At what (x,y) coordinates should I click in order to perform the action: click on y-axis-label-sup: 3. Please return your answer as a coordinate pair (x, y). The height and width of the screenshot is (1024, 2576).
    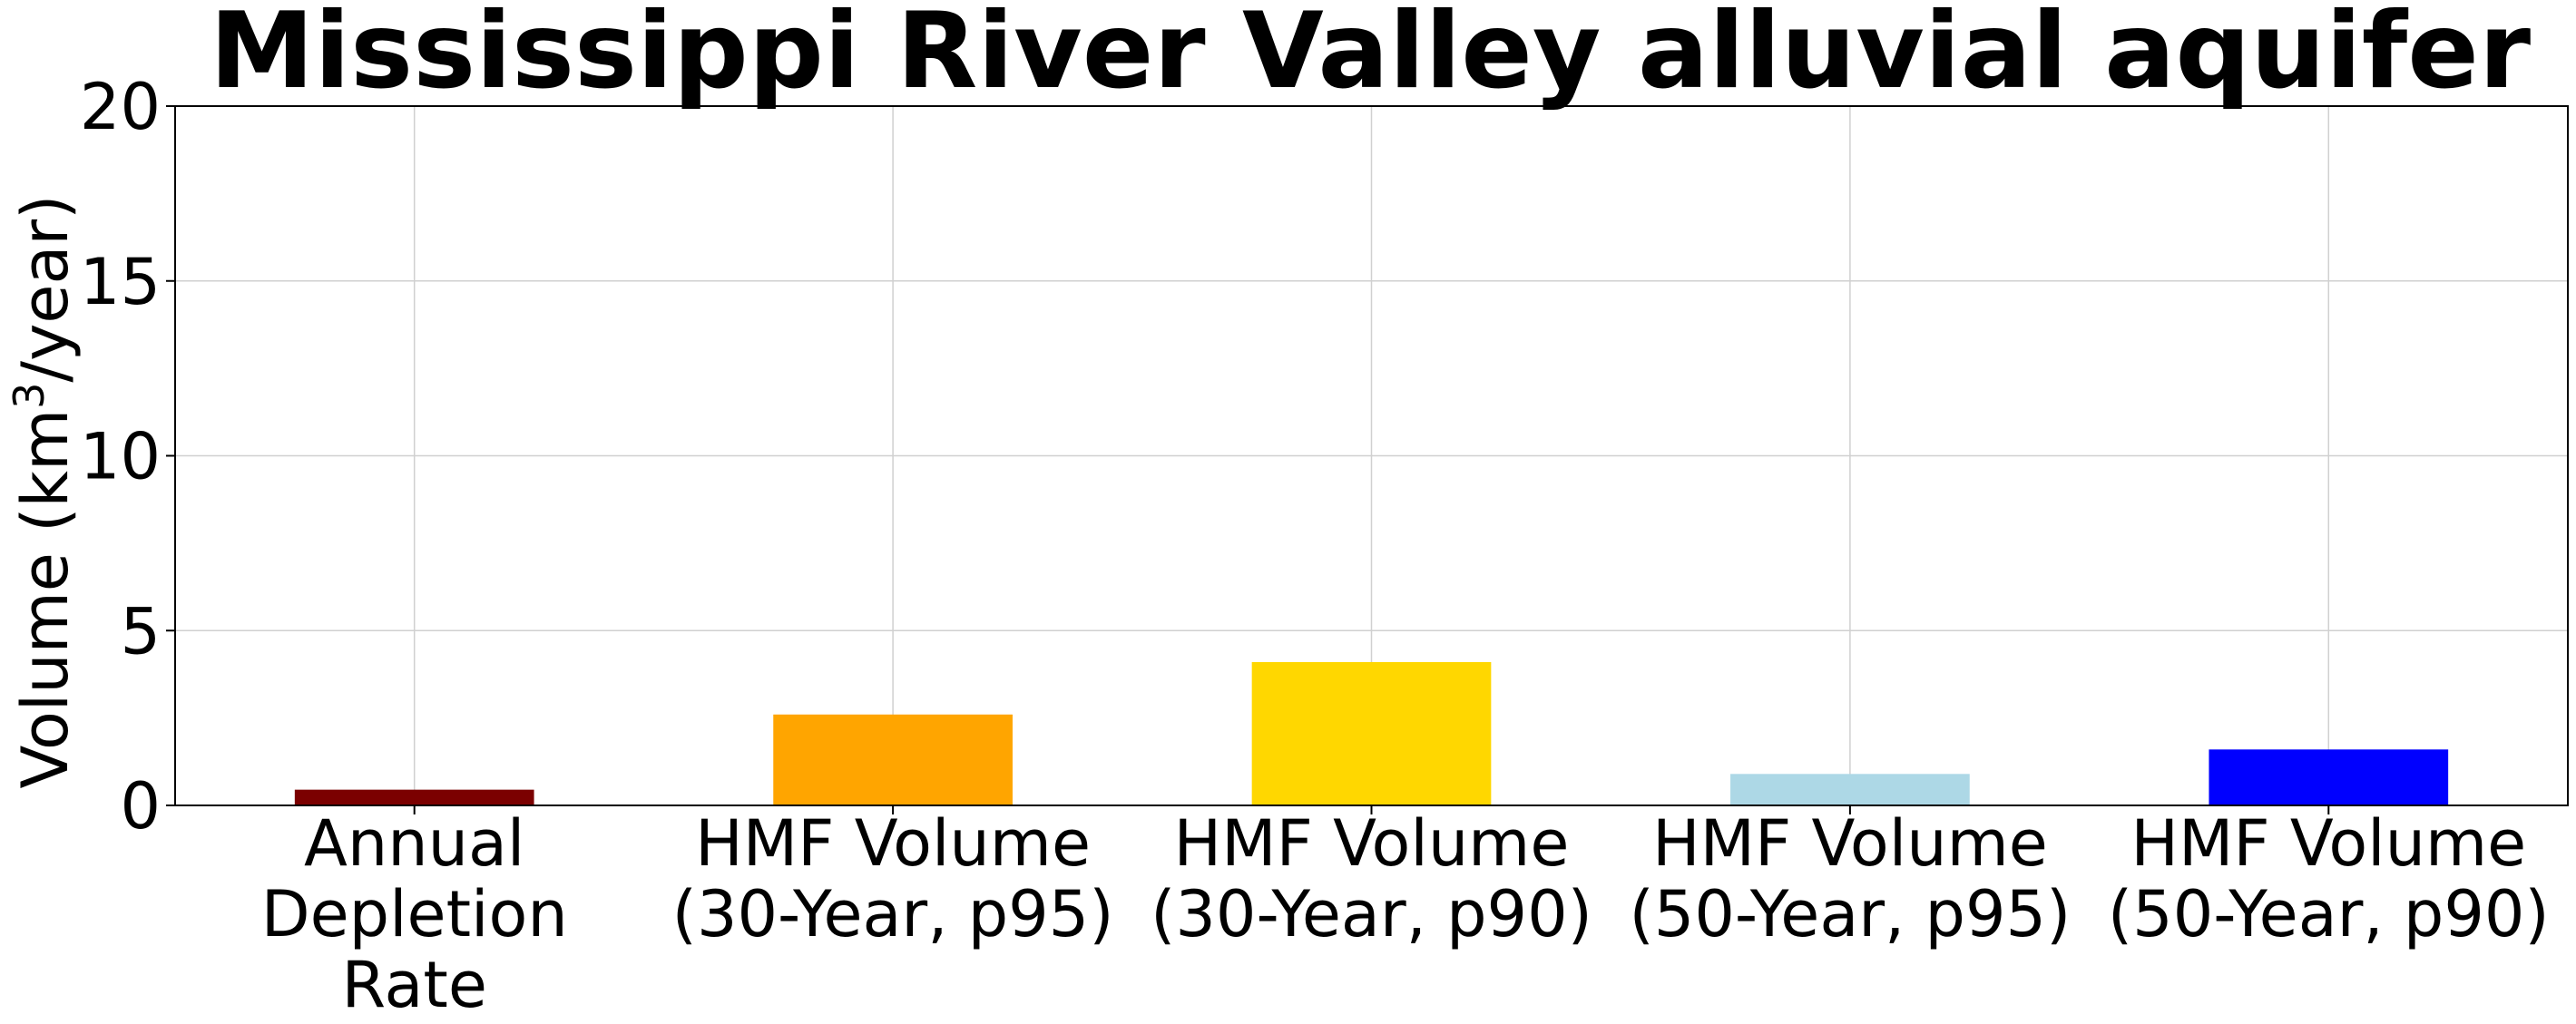
    Looking at the image, I should click on (29, 396).